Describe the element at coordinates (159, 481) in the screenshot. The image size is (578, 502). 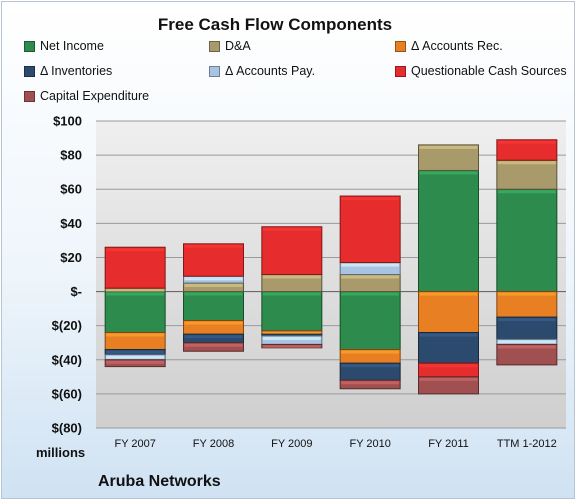
I see `company-name: Aruba Networks` at that location.